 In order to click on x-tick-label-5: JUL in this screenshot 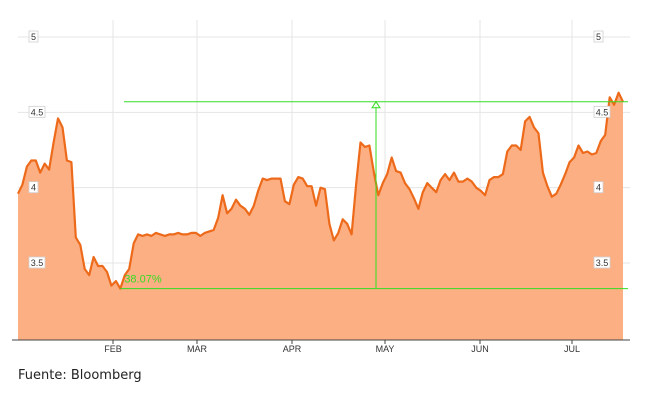, I will do `click(572, 349)`.